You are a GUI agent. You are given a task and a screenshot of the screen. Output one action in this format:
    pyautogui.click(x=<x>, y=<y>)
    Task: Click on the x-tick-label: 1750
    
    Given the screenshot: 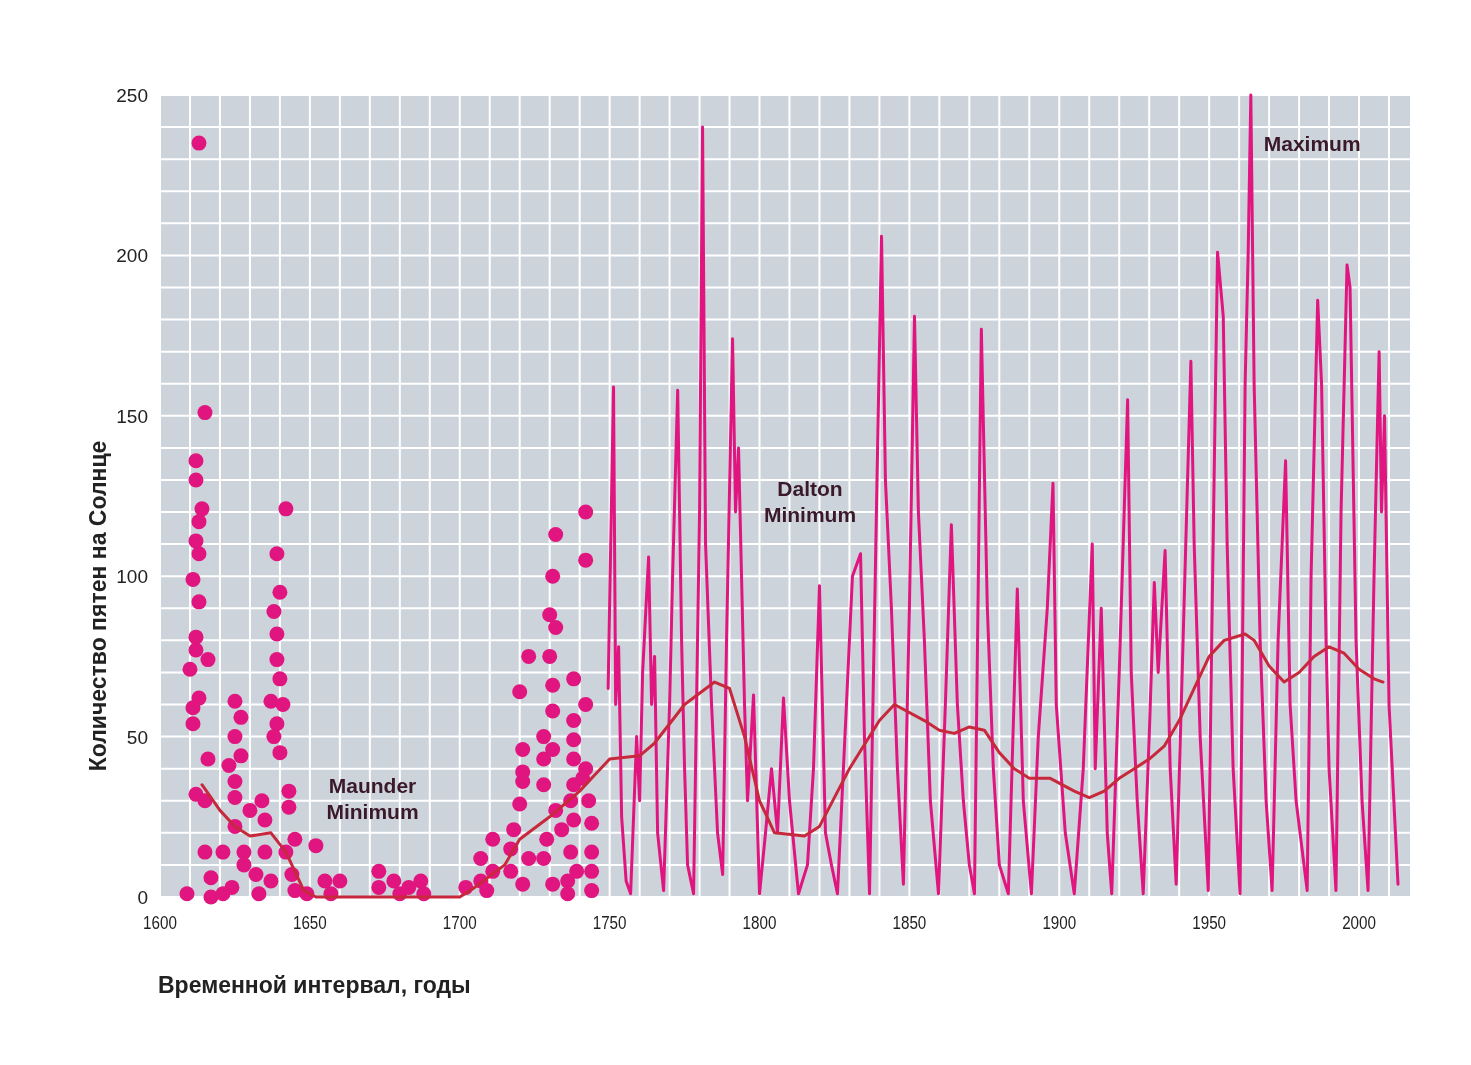 What is the action you would take?
    pyautogui.click(x=609, y=922)
    